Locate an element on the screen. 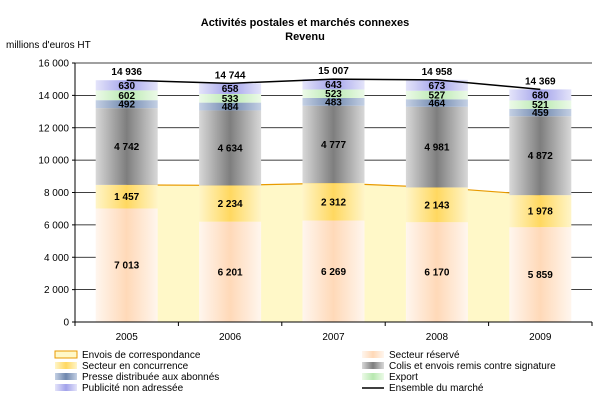 This screenshot has width=610, height=405. bar-segment-label: 2 234 is located at coordinates (230, 204).